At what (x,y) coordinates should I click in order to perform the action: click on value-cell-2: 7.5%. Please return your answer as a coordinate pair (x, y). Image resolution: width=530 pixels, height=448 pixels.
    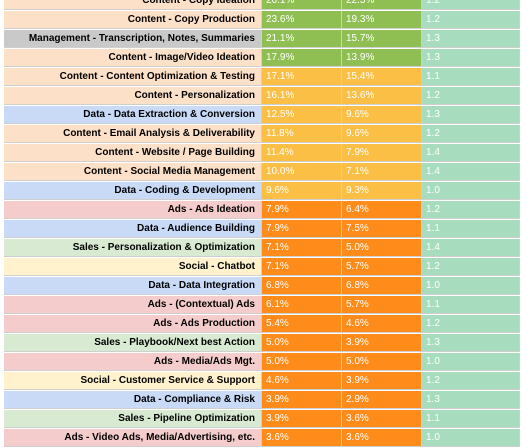
    Looking at the image, I should click on (382, 229).